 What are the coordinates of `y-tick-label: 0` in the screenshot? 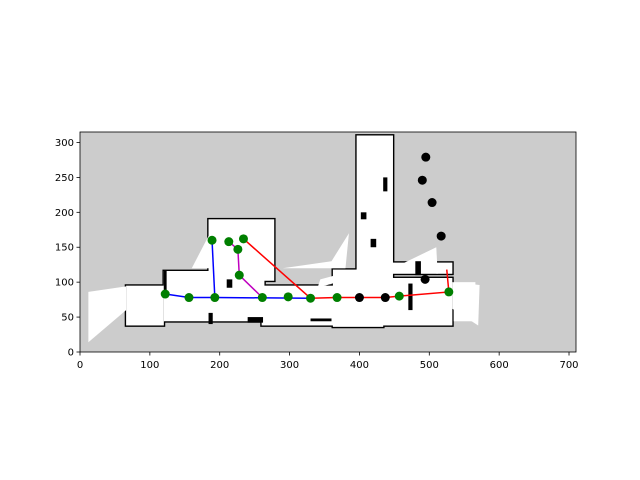 It's located at (71, 353).